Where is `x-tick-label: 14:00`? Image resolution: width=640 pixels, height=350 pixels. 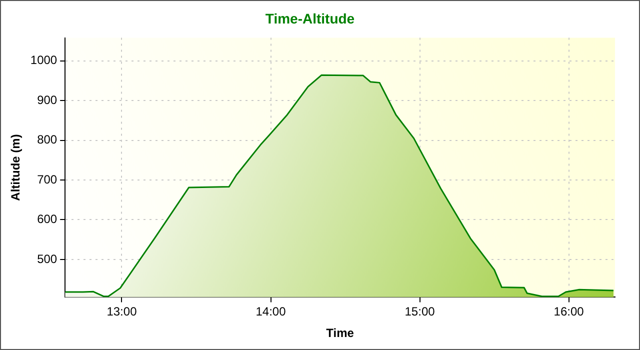
x-tick-label: 14:00 is located at coordinates (271, 311).